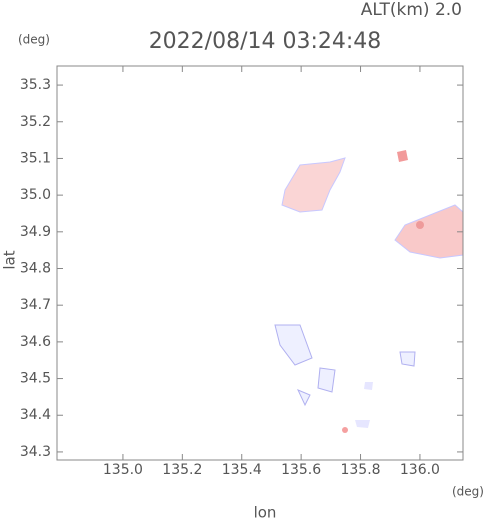  I want to click on y-tick-label: 34.7, so click(35, 305).